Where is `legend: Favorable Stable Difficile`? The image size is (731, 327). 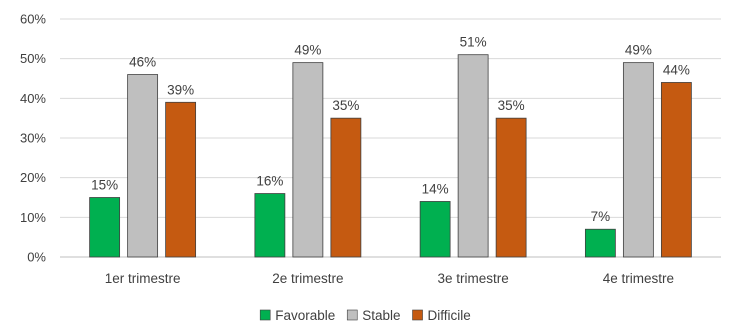
legend: Favorable Stable Difficile is located at coordinates (365, 315).